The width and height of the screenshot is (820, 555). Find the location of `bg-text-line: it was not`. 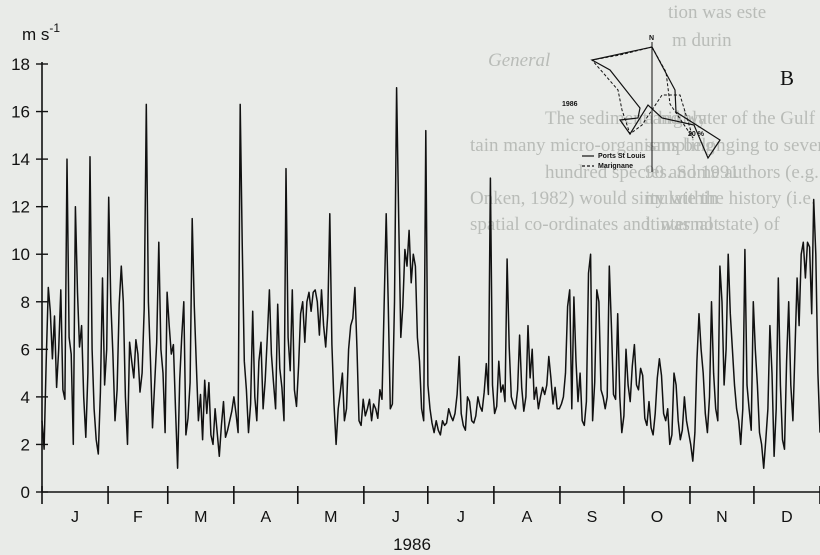

bg-text-line: it was not is located at coordinates (682, 224).